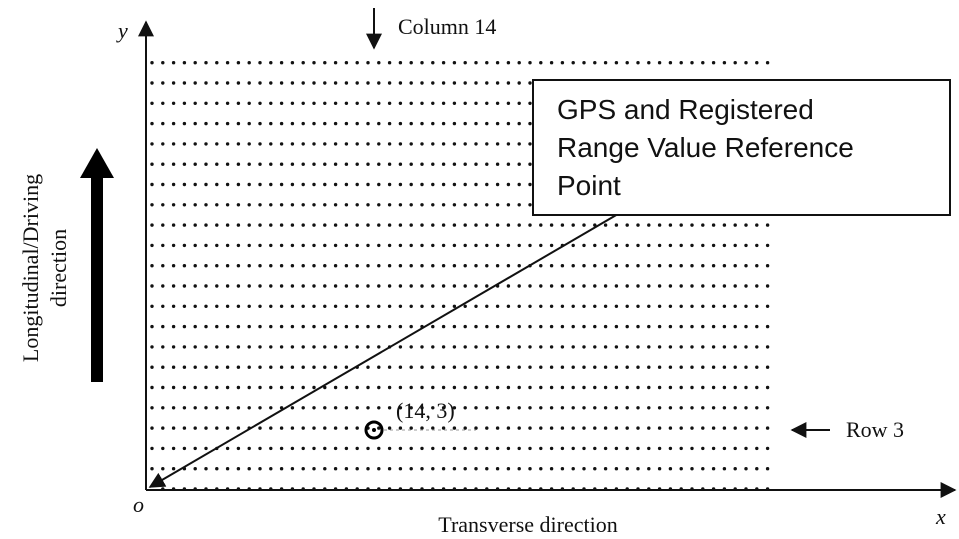  What do you see at coordinates (705, 147) in the screenshot?
I see `callout-text: Range Value Reference` at bounding box center [705, 147].